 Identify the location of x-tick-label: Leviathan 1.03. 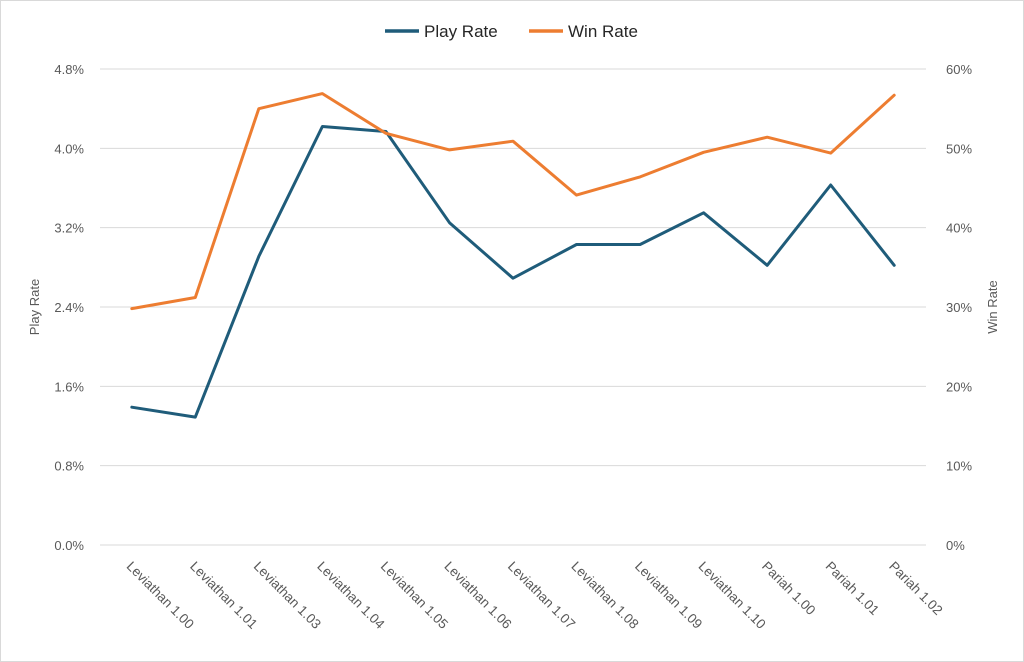
(287, 595).